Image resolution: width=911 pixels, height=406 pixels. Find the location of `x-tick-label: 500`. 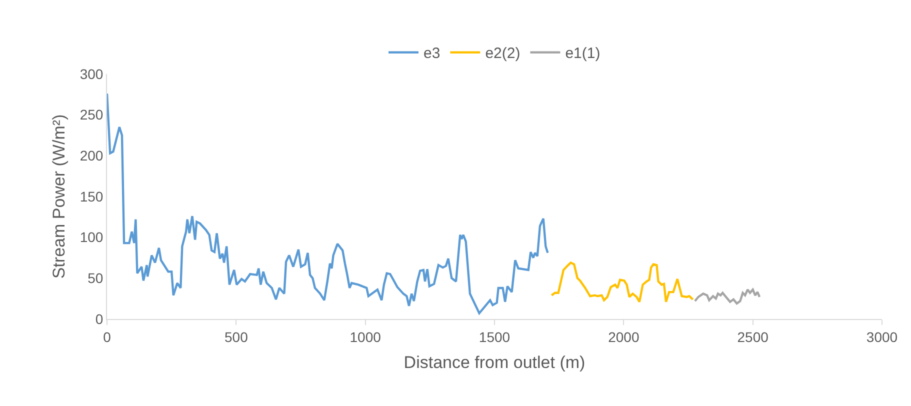

x-tick-label: 500 is located at coordinates (236, 336).